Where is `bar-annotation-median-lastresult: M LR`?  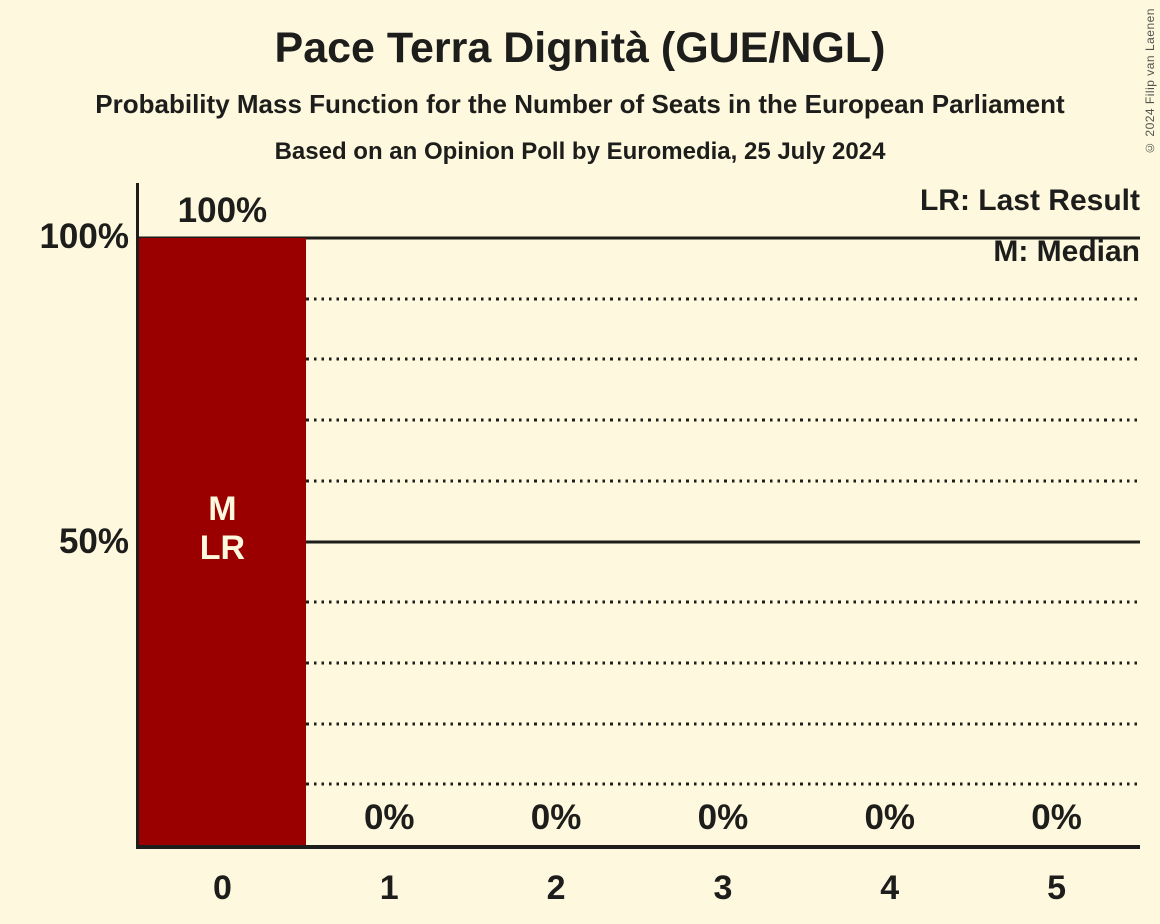 bar-annotation-median-lastresult: M LR is located at coordinates (222, 528).